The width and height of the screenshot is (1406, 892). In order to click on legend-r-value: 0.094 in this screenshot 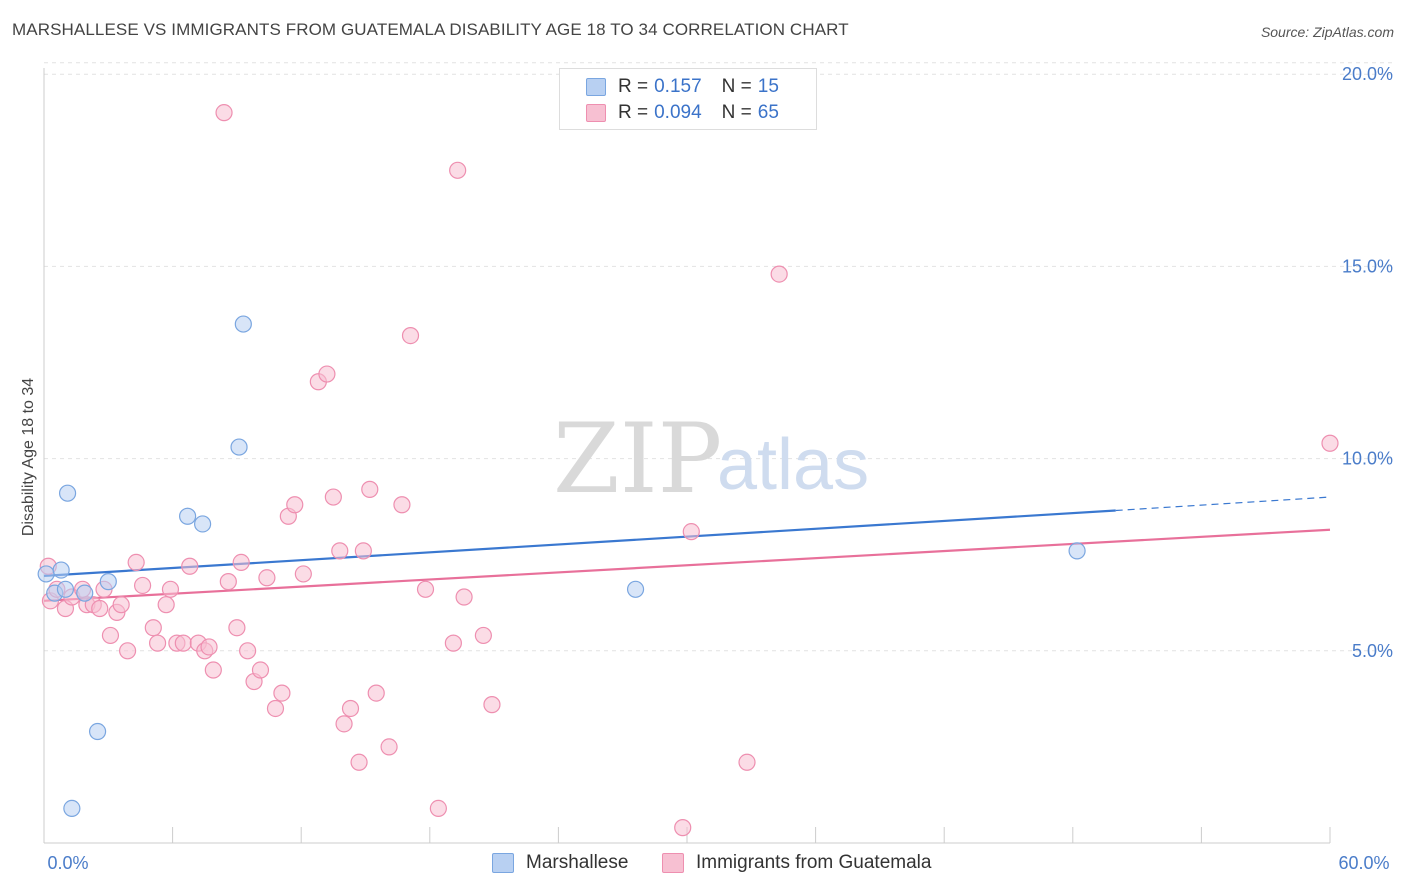, I will do `click(678, 112)`.